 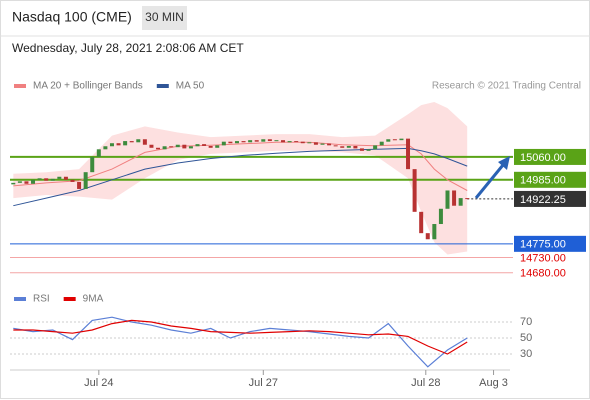 What do you see at coordinates (526, 338) in the screenshot?
I see `y-tick-label: 50` at bounding box center [526, 338].